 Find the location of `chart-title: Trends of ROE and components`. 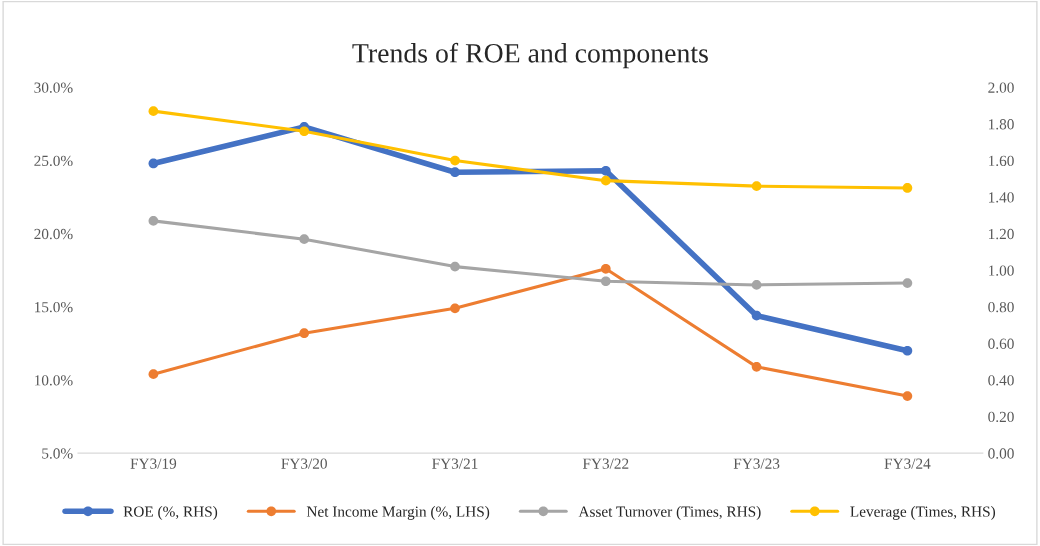

chart-title: Trends of ROE and components is located at coordinates (530, 55).